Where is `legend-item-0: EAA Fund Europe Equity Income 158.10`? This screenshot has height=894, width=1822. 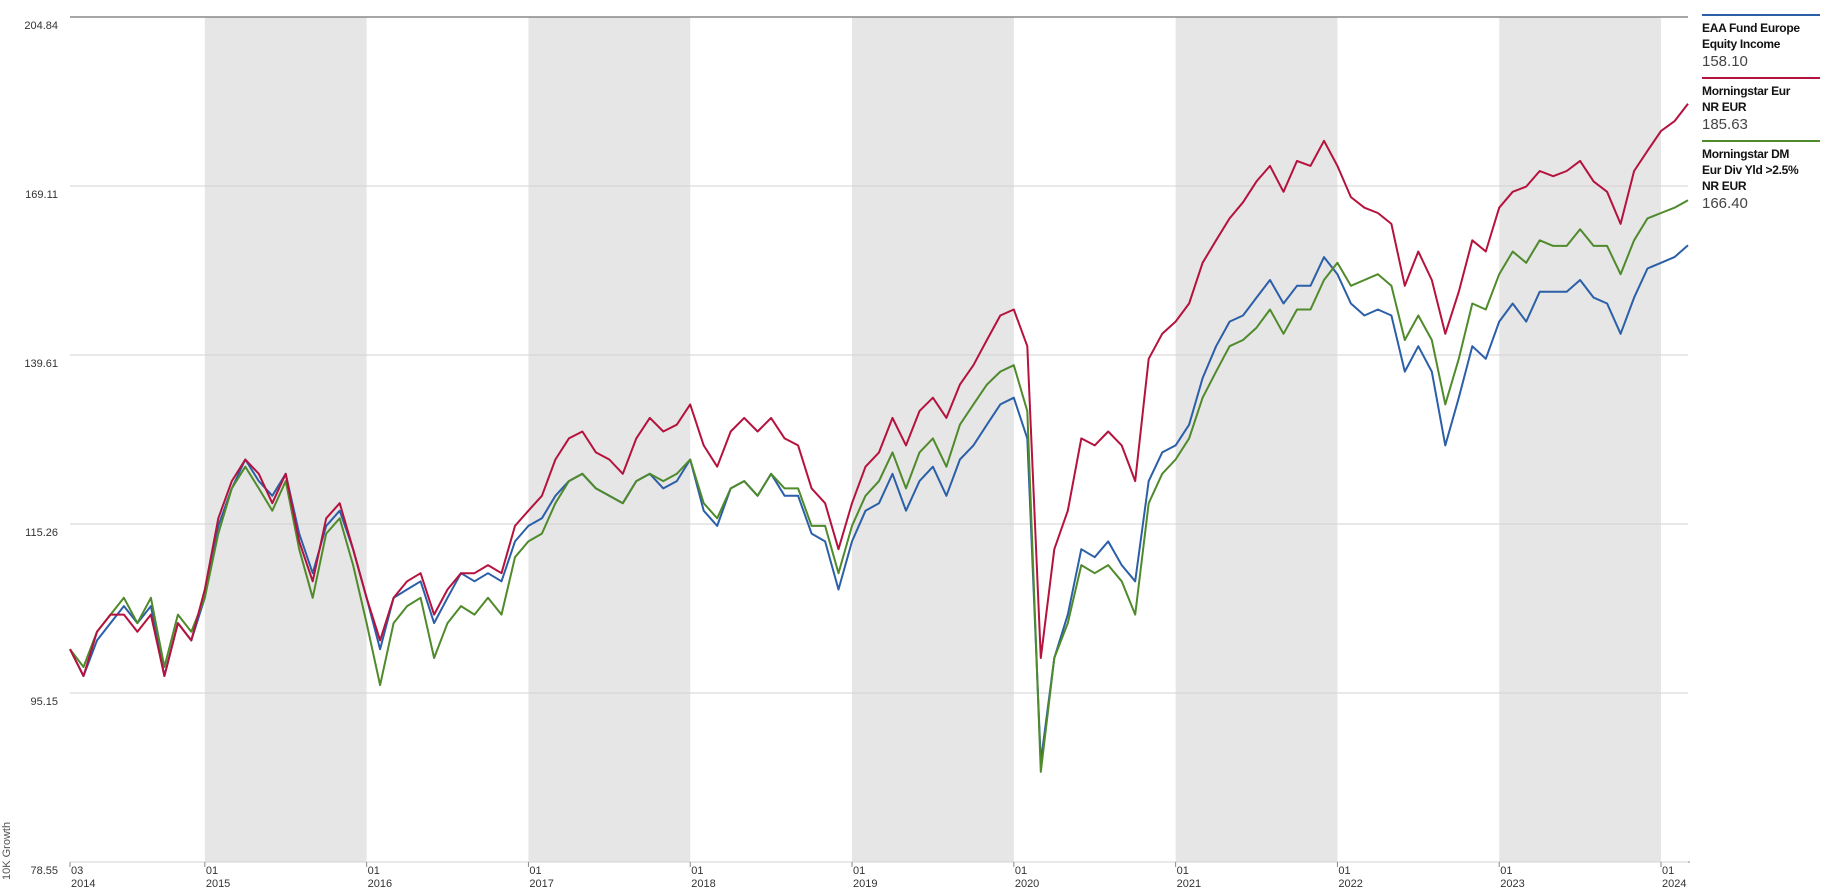 legend-item-0: EAA Fund Europe Equity Income 158.10 is located at coordinates (1761, 42).